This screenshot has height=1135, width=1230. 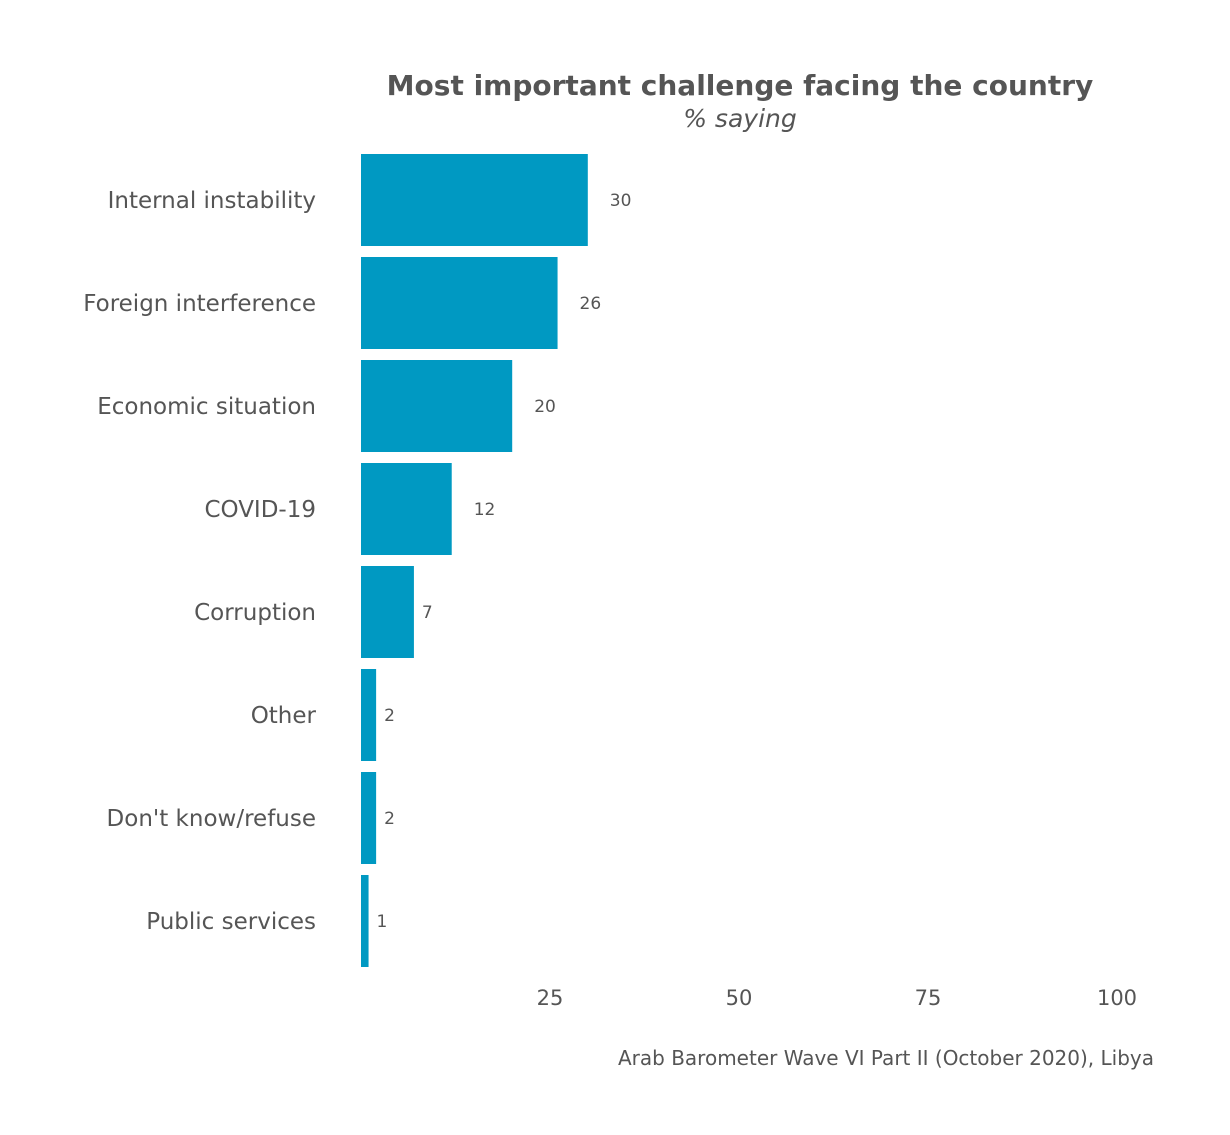 I want to click on x-tick-label: 25, so click(x=550, y=998).